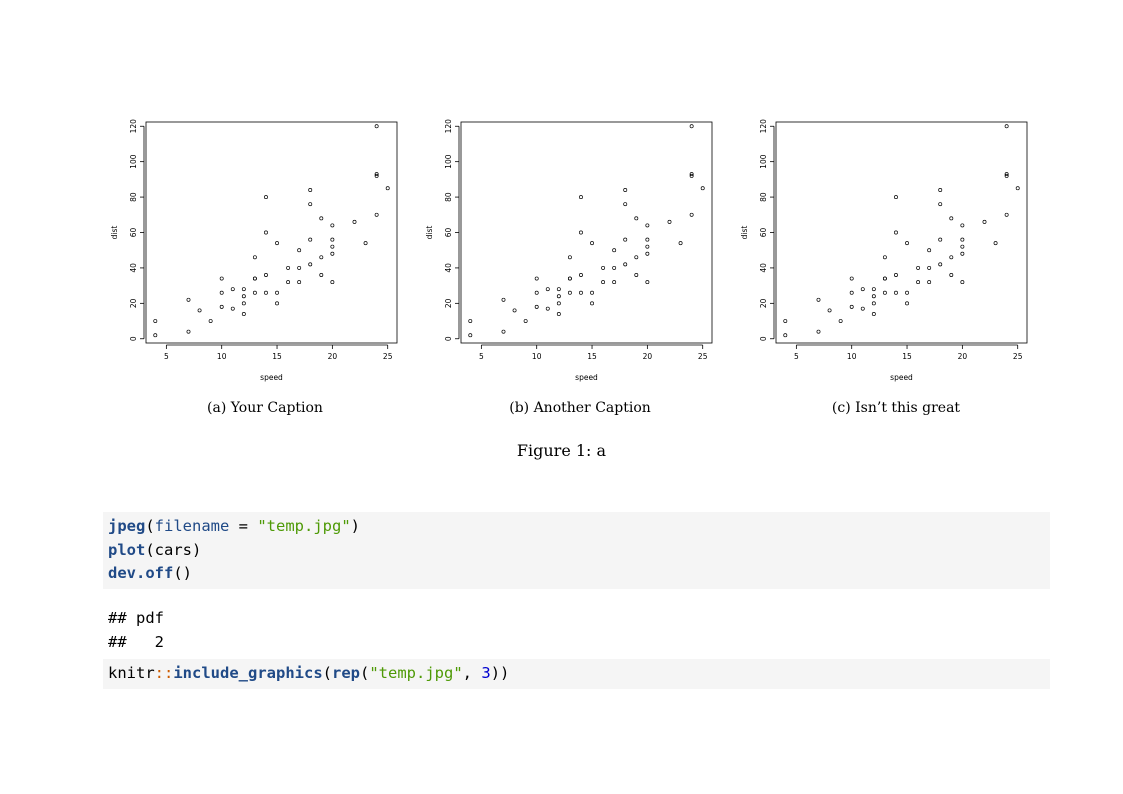  I want to click on code-line-1: jpeg(filename = "temp.jpg"), so click(579, 527).